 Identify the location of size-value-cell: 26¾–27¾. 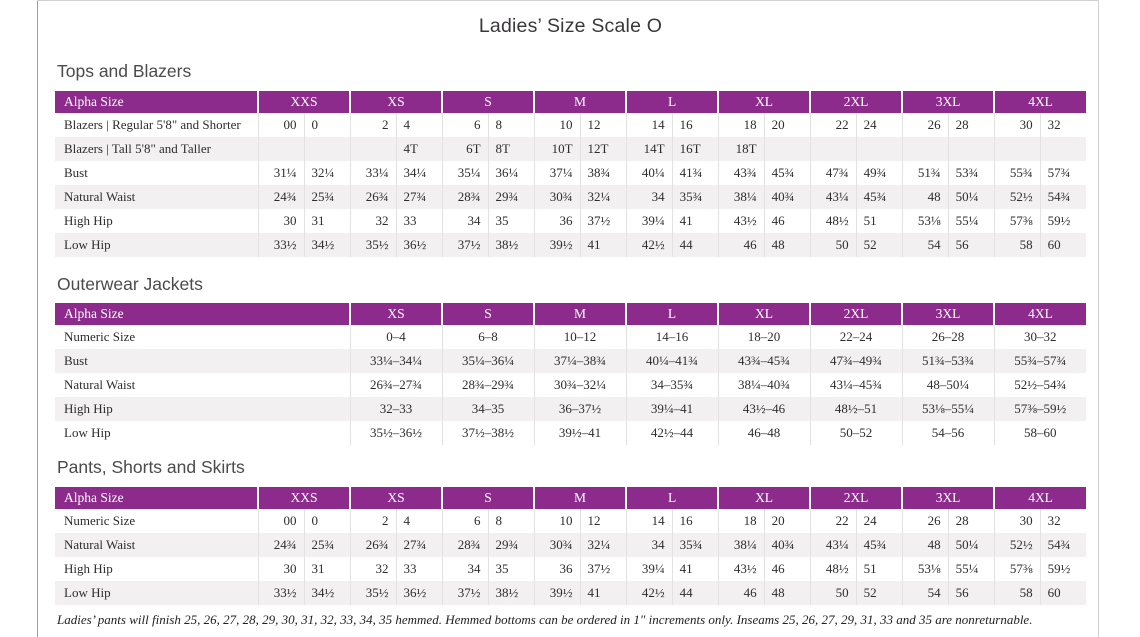
(395, 385).